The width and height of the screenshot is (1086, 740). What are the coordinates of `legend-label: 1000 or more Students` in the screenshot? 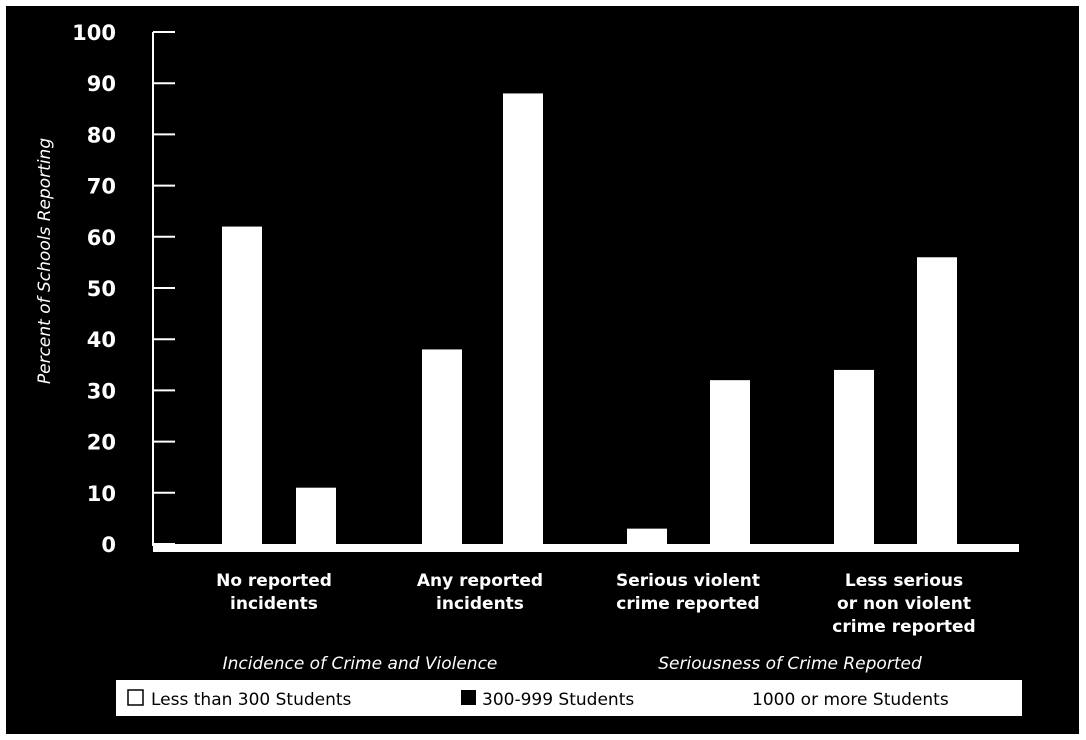 It's located at (850, 700).